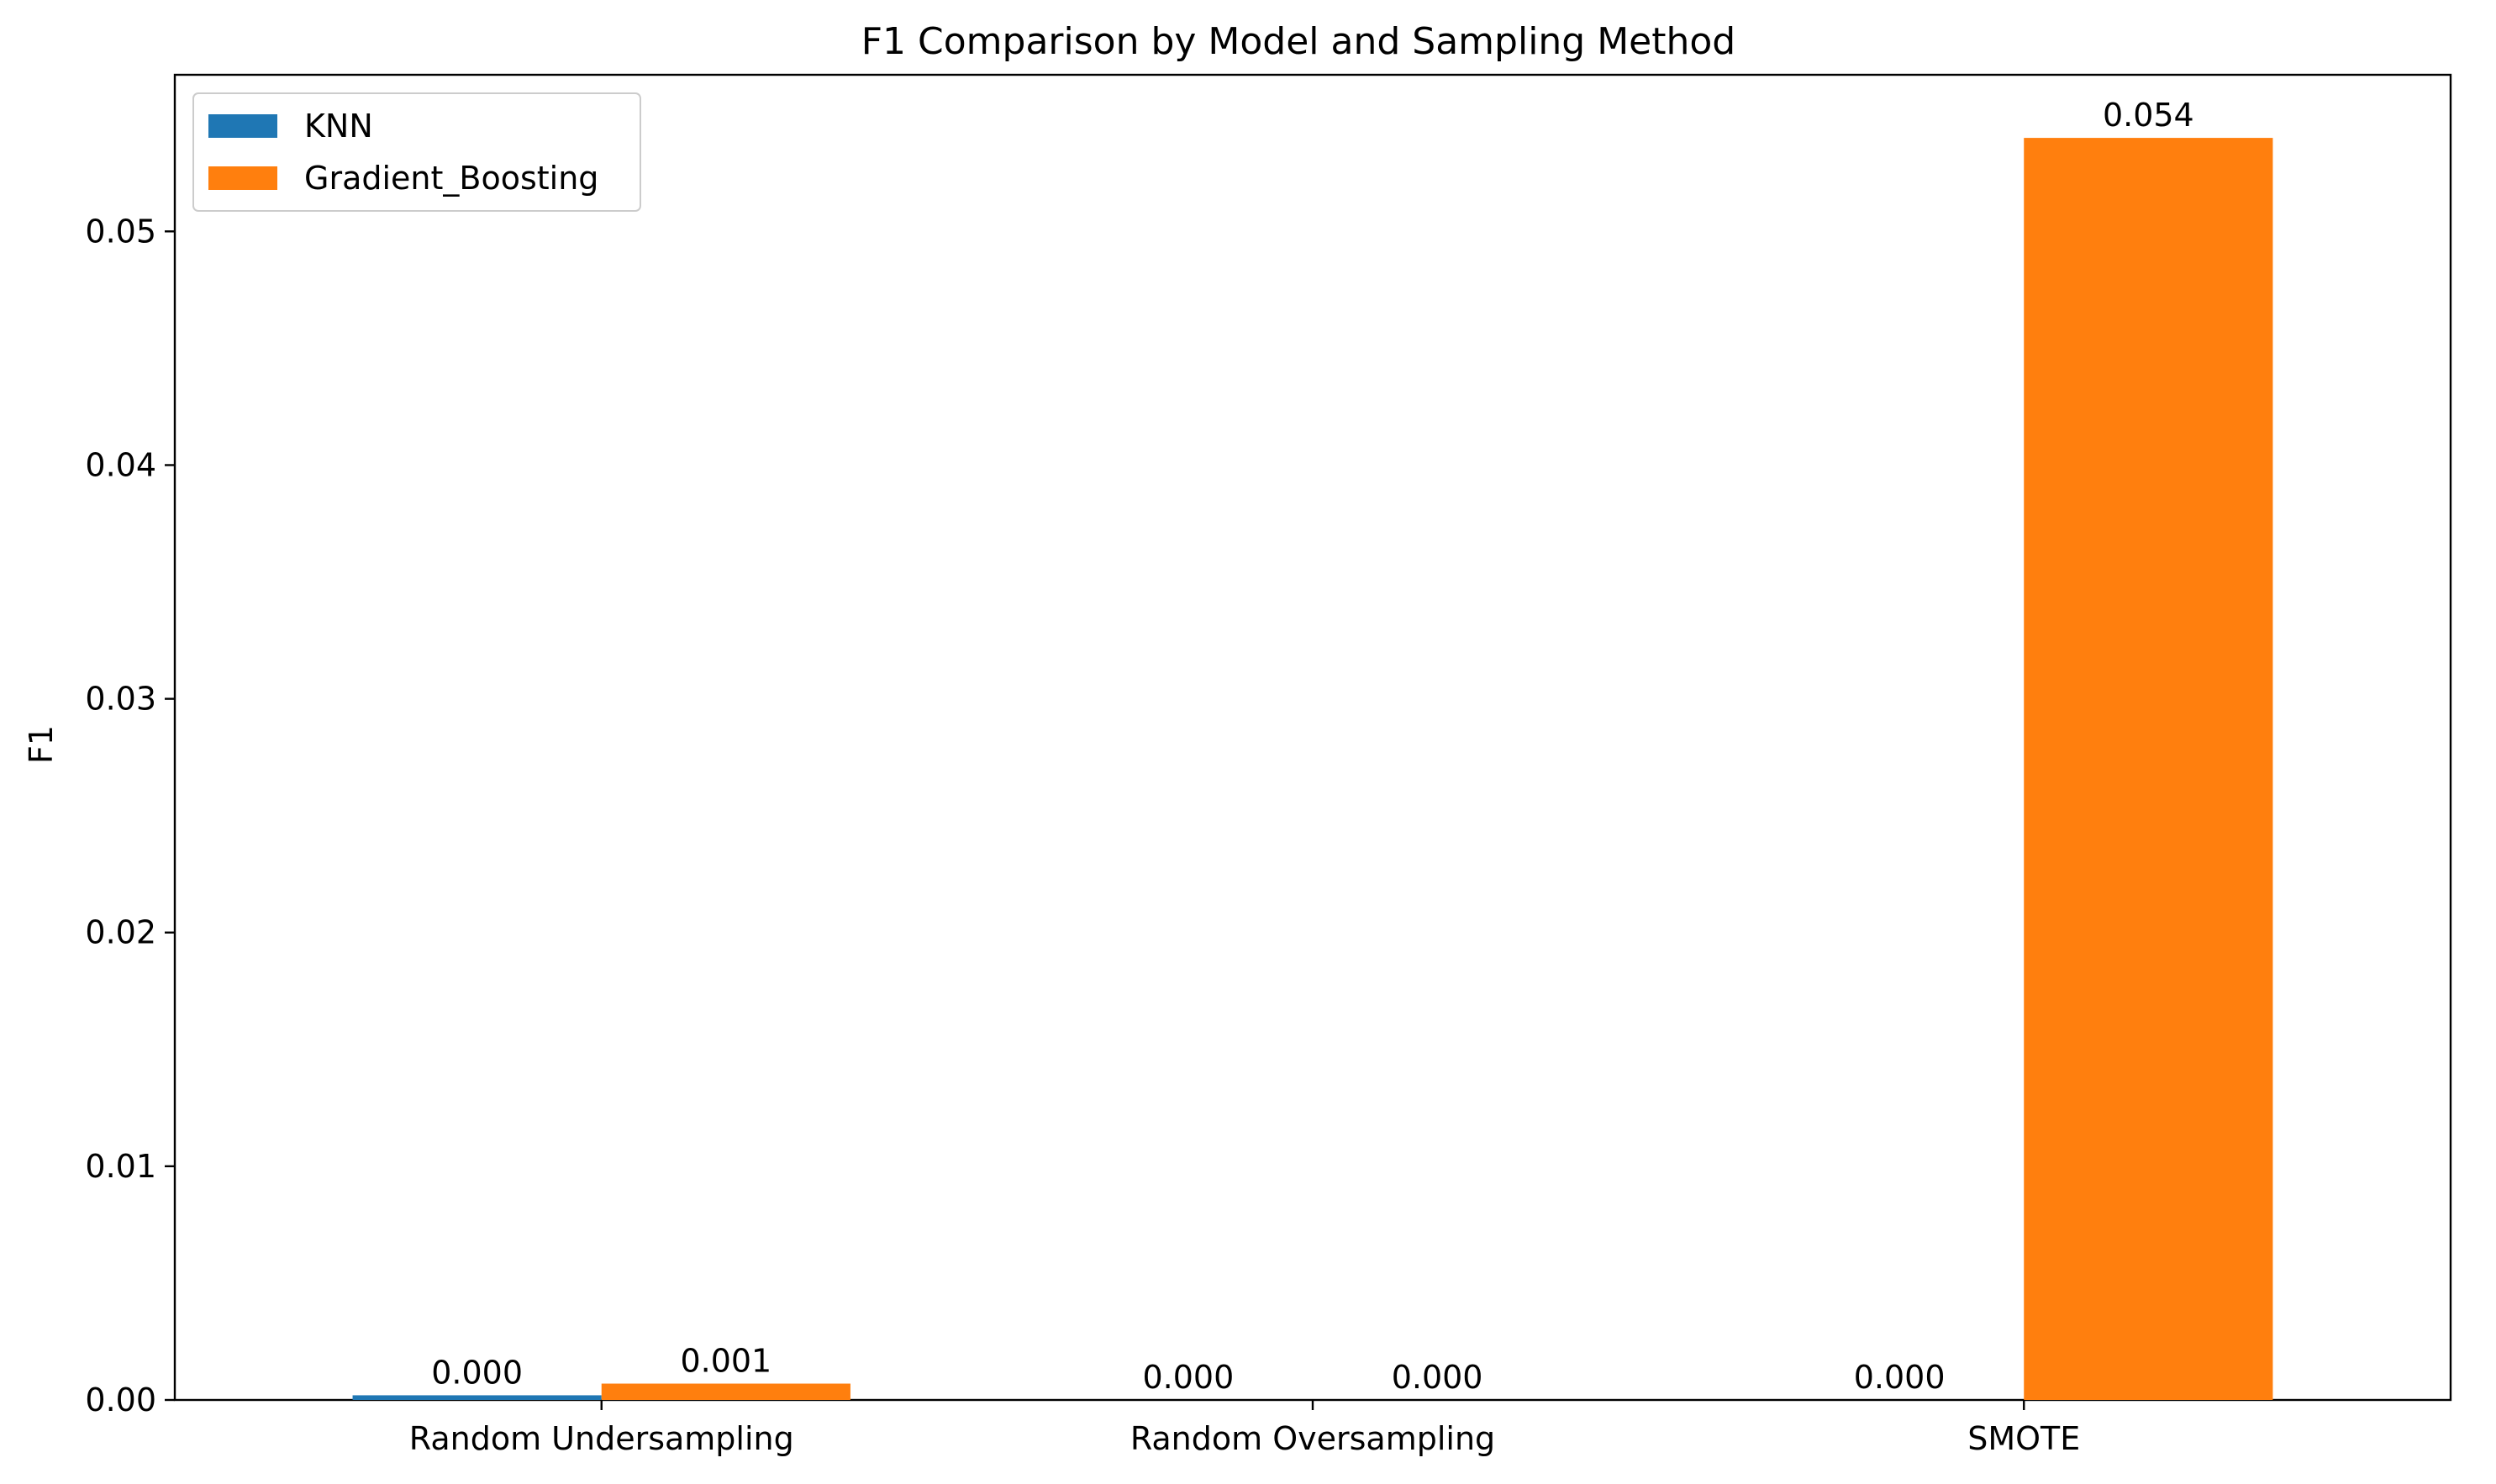 The image size is (2496, 1484). I want to click on y-axis: 0.00 0.01 0.02 0.03 0.04 0.05, so click(130, 815).